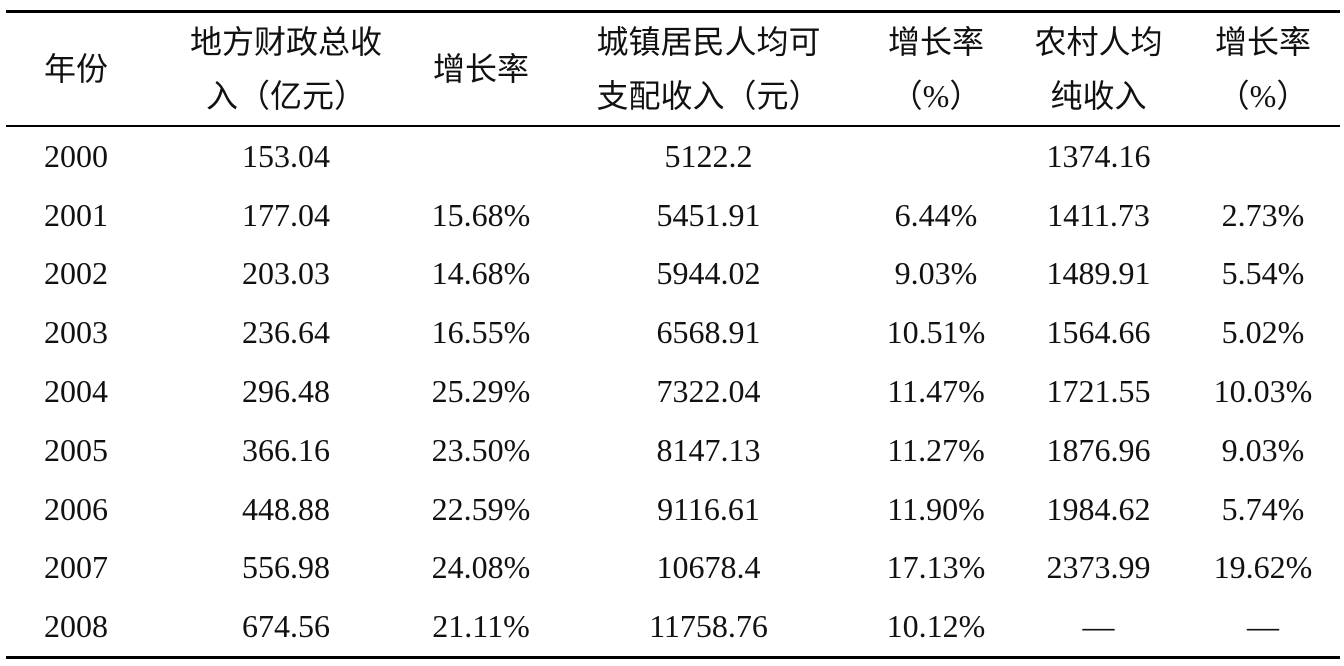  Describe the element at coordinates (1263, 391) in the screenshot. I see `table-cell: 10.03%` at that location.